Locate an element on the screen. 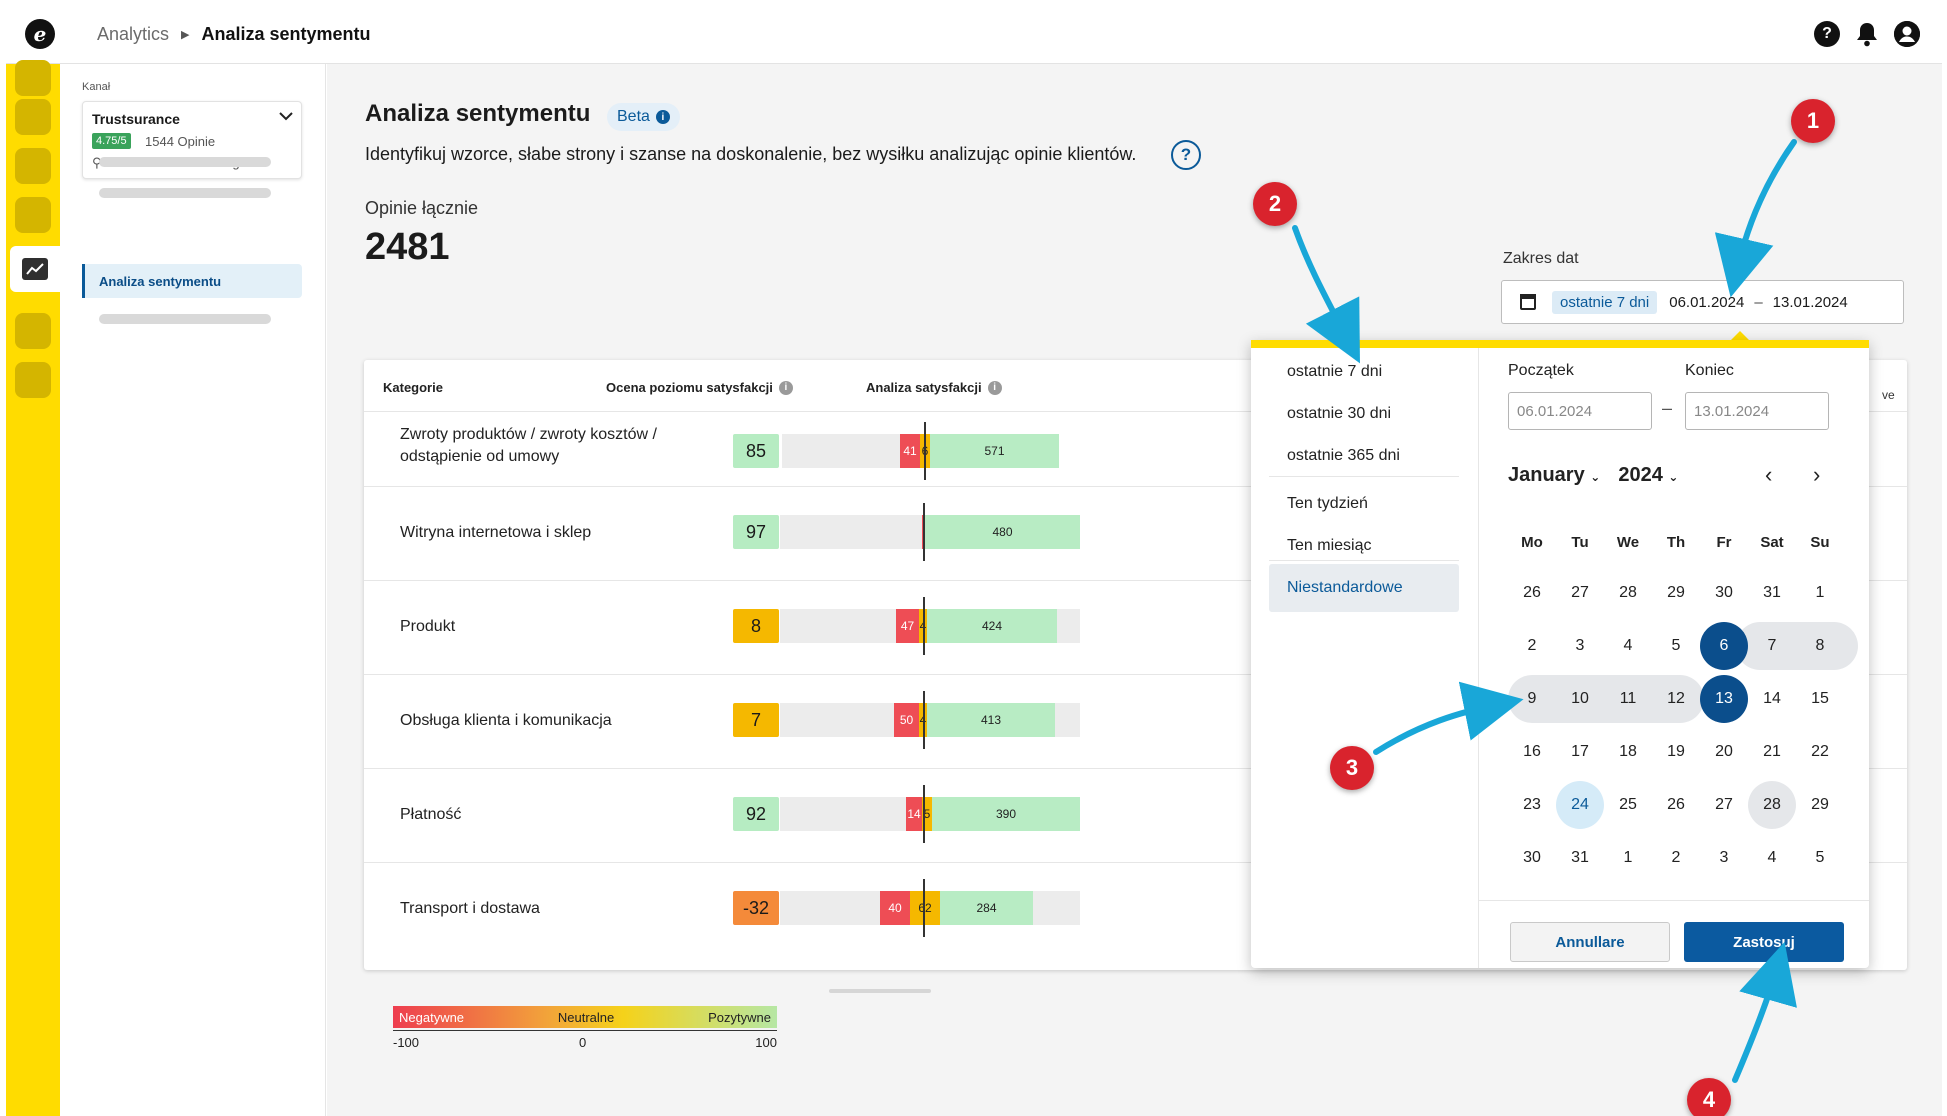 This screenshot has width=1947, height=1116. calendar-day: 23 is located at coordinates (1532, 804).